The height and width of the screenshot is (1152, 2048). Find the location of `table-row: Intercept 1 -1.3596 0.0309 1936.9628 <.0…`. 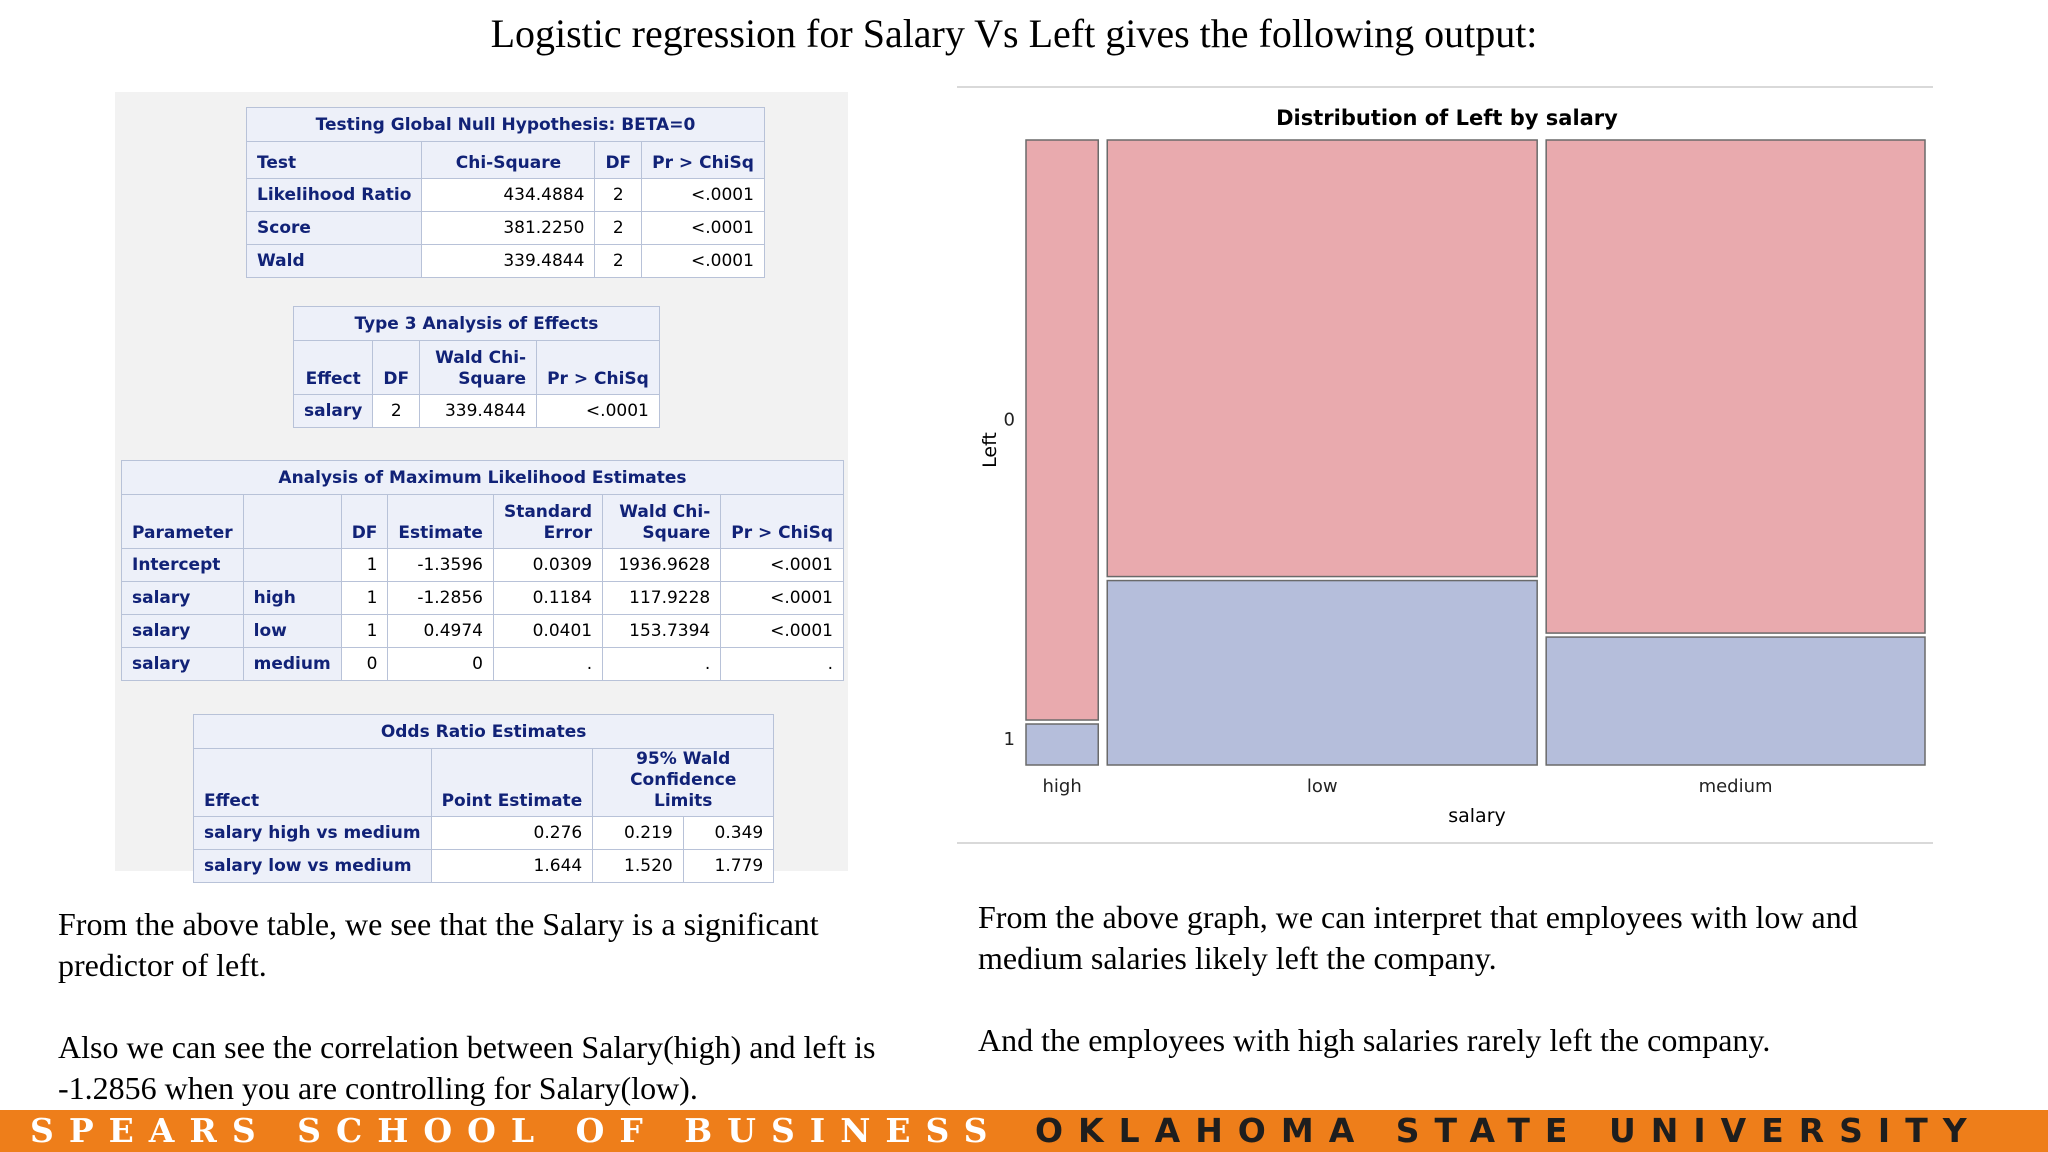

table-row: Intercept 1 -1.3596 0.0309 1936.9628 <.0… is located at coordinates (482, 565).